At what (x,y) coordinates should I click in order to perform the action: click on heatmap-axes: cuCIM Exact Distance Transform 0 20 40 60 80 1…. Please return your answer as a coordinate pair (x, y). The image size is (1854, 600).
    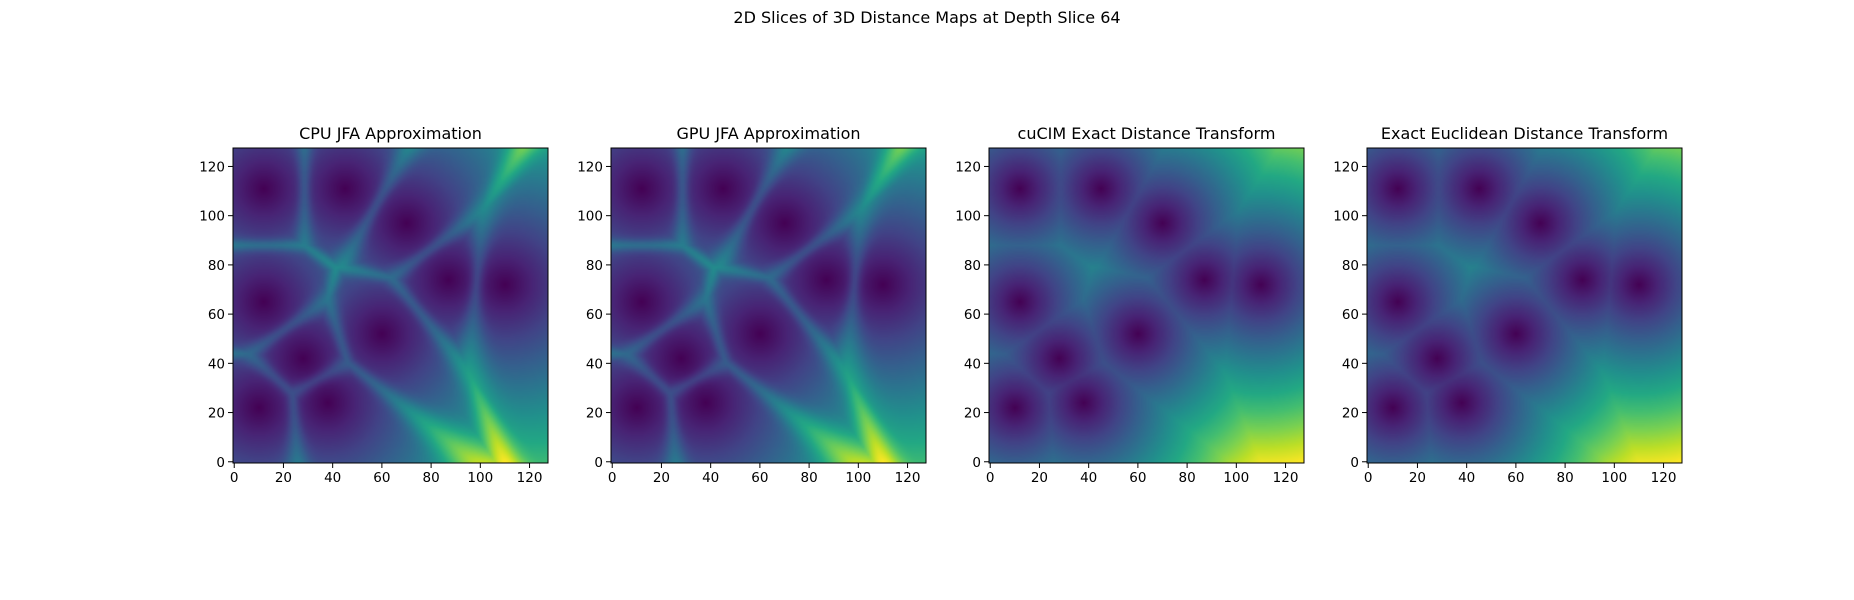
    Looking at the image, I should click on (1130, 305).